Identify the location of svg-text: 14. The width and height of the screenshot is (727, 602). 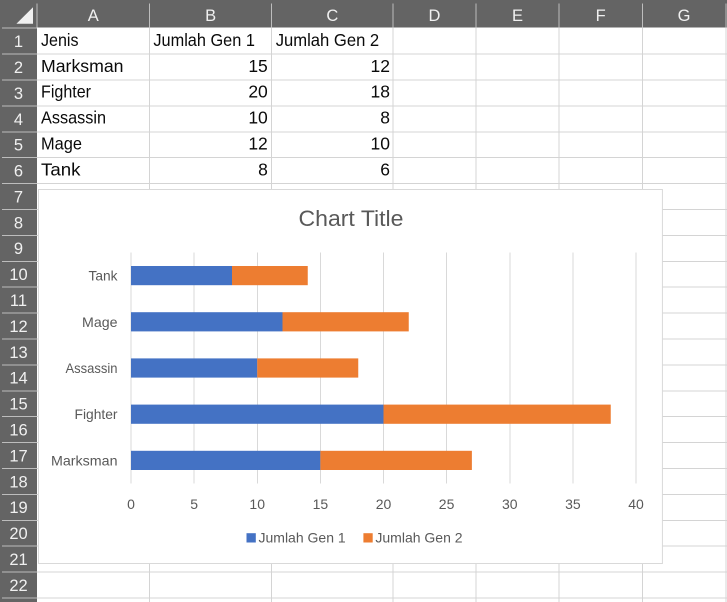
(18, 379).